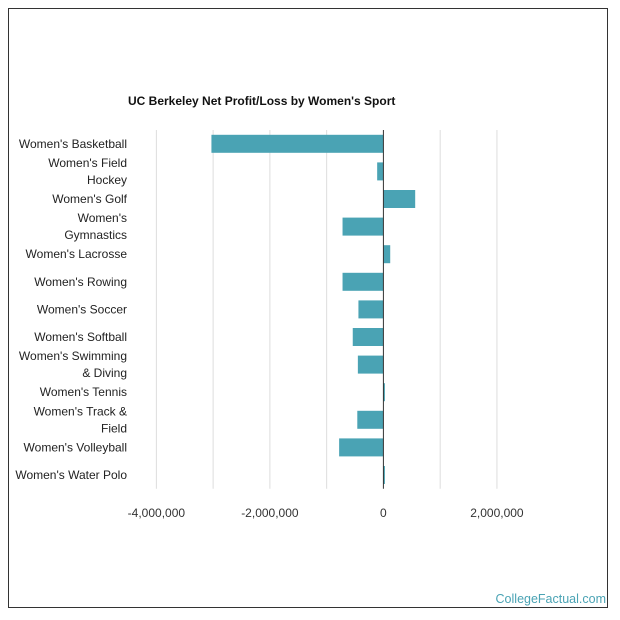 The width and height of the screenshot is (620, 620). What do you see at coordinates (80, 337) in the screenshot?
I see `category-label: Women's Softball` at bounding box center [80, 337].